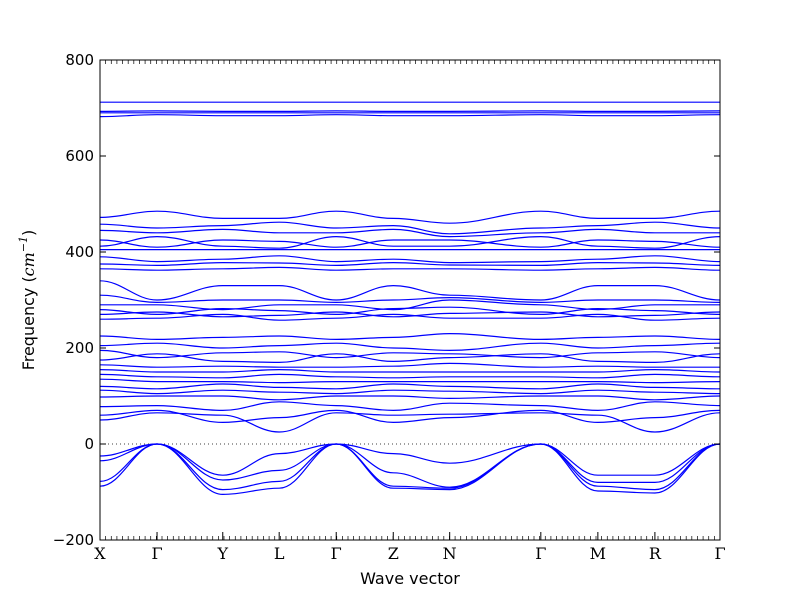 The image size is (800, 600). What do you see at coordinates (79, 252) in the screenshot?
I see `y-tick-label: 400` at bounding box center [79, 252].